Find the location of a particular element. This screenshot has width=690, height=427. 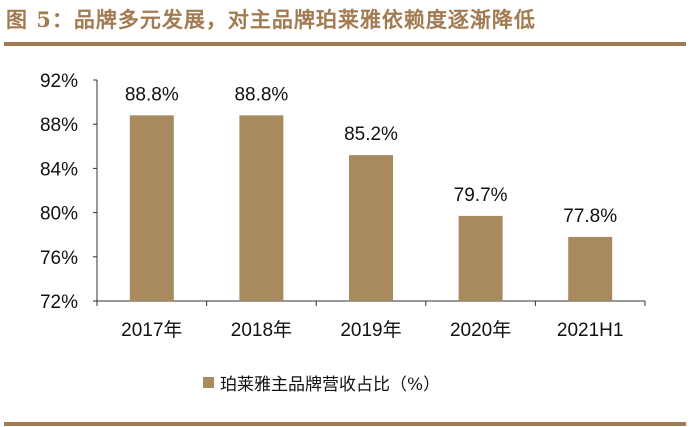

data-label: 79.7% is located at coordinates (481, 195).